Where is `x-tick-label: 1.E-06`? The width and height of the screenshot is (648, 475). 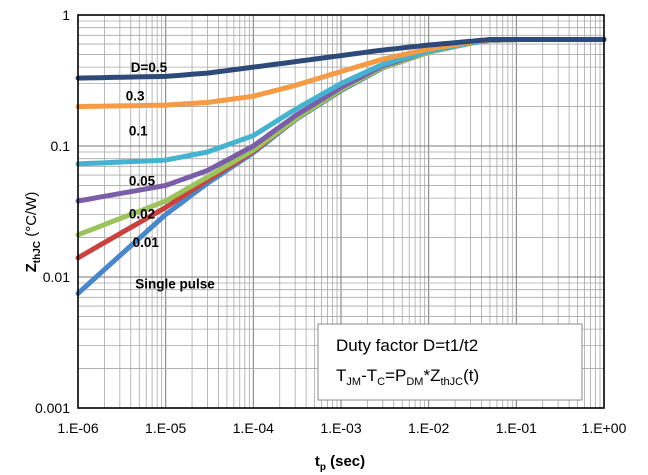
x-tick-label: 1.E-06 is located at coordinates (77, 428).